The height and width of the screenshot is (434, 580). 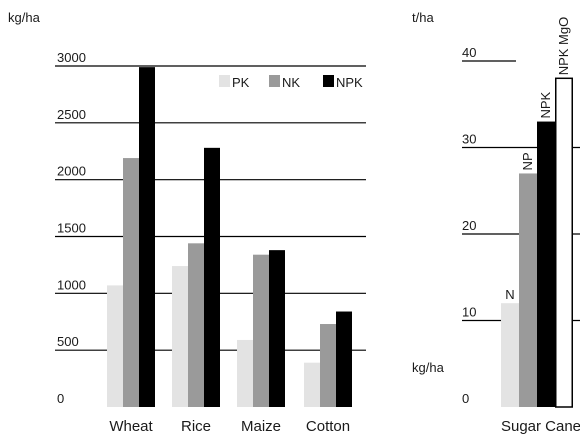 What do you see at coordinates (147, 237) in the screenshot?
I see `bar-NPK-Wheat` at bounding box center [147, 237].